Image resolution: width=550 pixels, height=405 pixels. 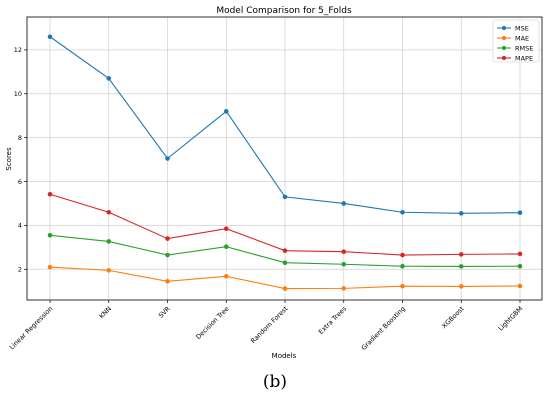 What do you see at coordinates (212, 323) in the screenshot?
I see `x-tick-label: Decision Tree` at bounding box center [212, 323].